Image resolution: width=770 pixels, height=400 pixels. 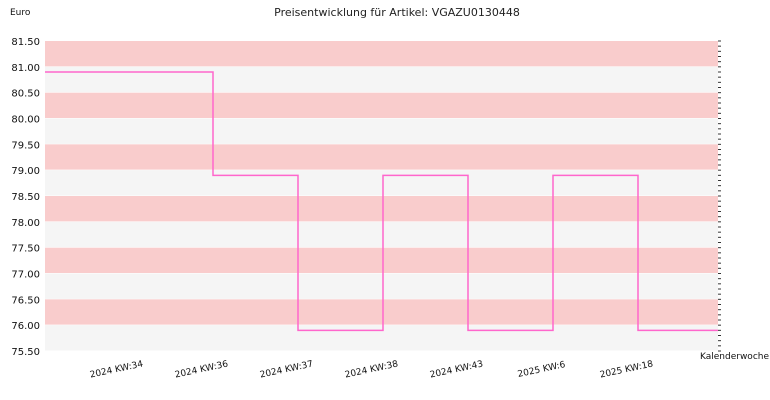 What do you see at coordinates (286, 370) in the screenshot?
I see `x-tick-label: 2024 KW:37` at bounding box center [286, 370].